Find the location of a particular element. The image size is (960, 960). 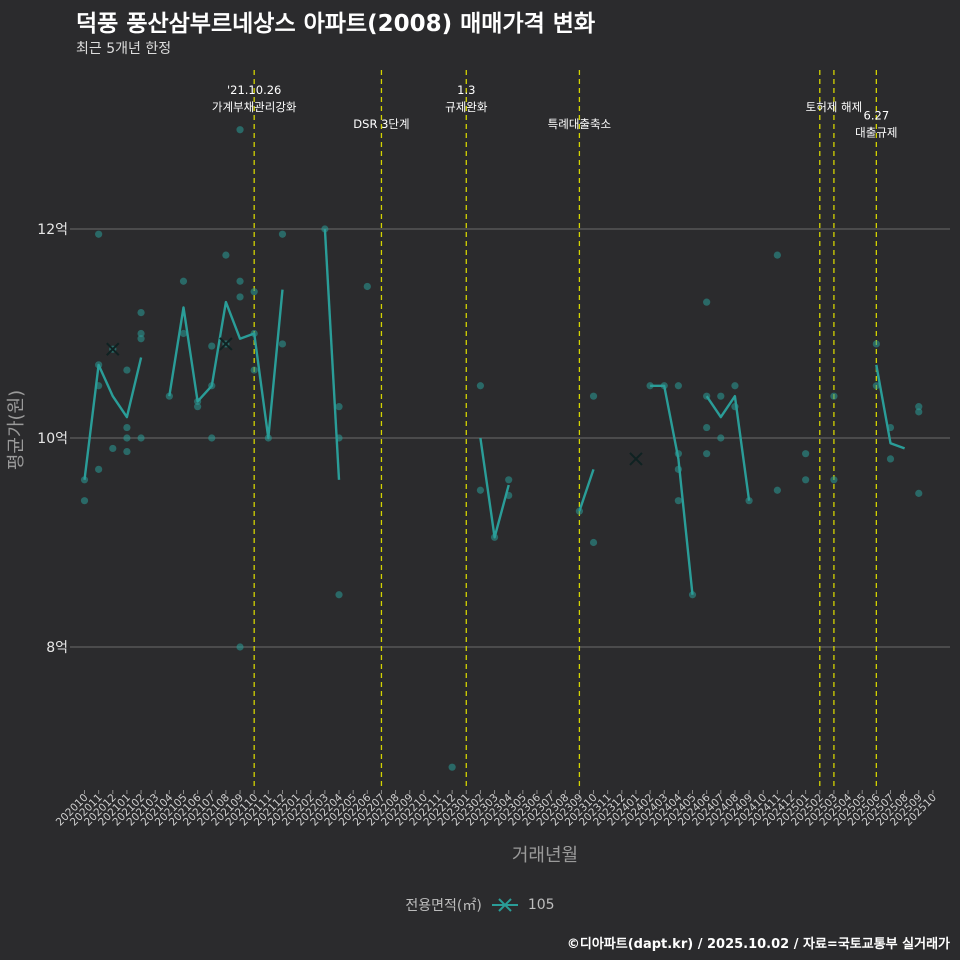

y-tick-label: 12억 is located at coordinates (52, 230).